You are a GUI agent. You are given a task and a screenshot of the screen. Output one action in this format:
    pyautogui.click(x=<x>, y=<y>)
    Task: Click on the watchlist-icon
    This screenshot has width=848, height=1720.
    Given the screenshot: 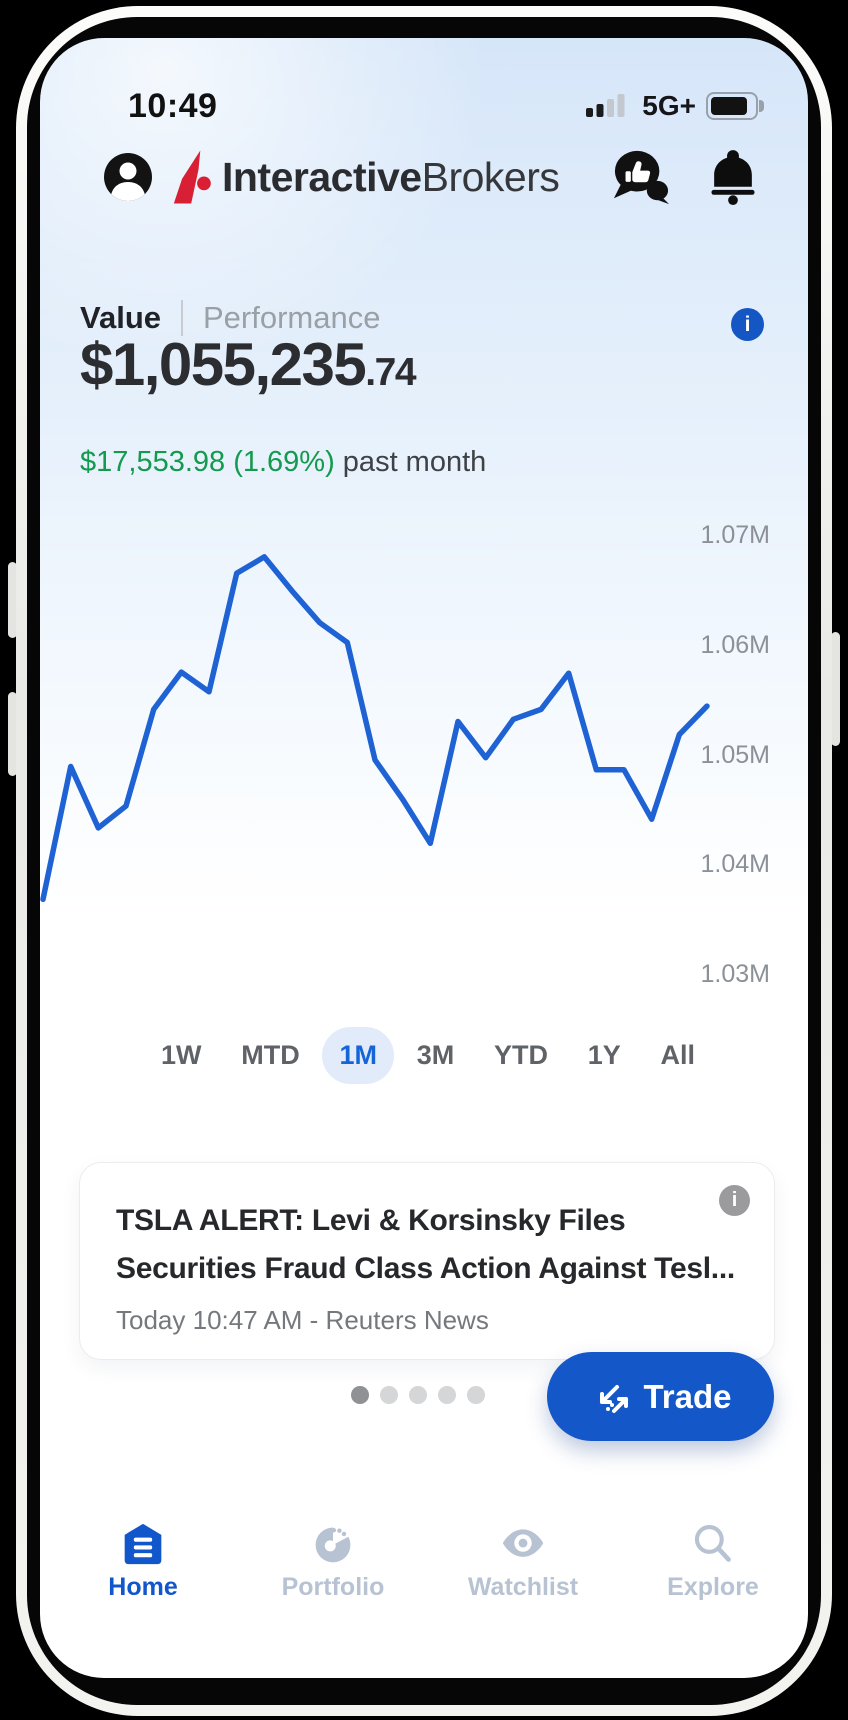 What is the action you would take?
    pyautogui.click(x=523, y=1543)
    